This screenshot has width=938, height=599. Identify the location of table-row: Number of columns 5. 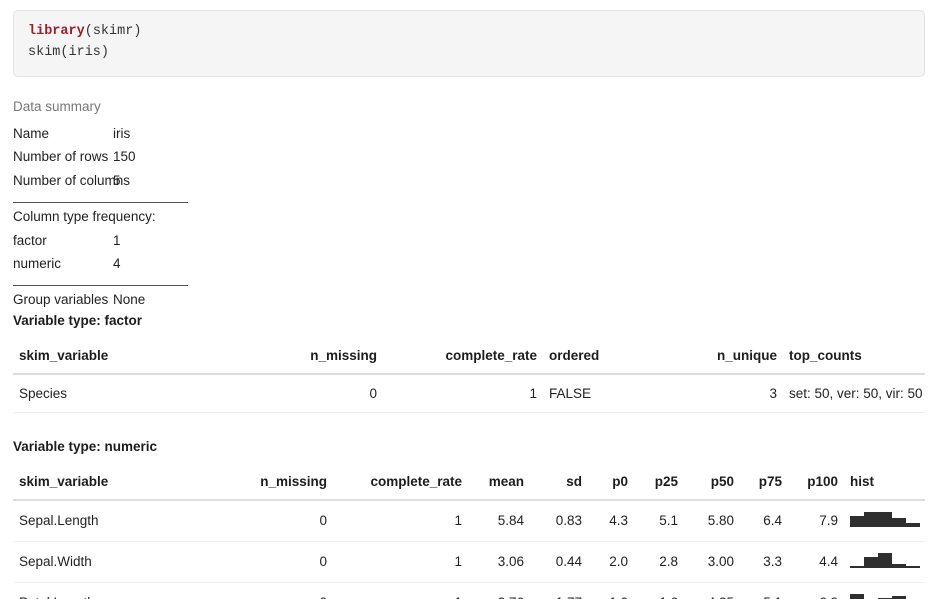
(100, 181).